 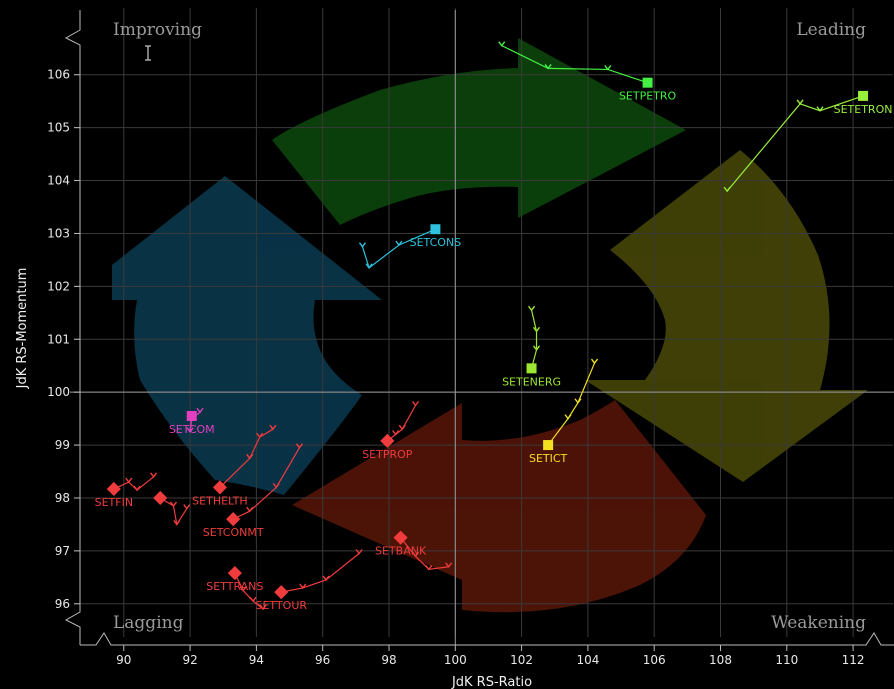 What do you see at coordinates (62, 551) in the screenshot?
I see `y-tick-label: 97` at bounding box center [62, 551].